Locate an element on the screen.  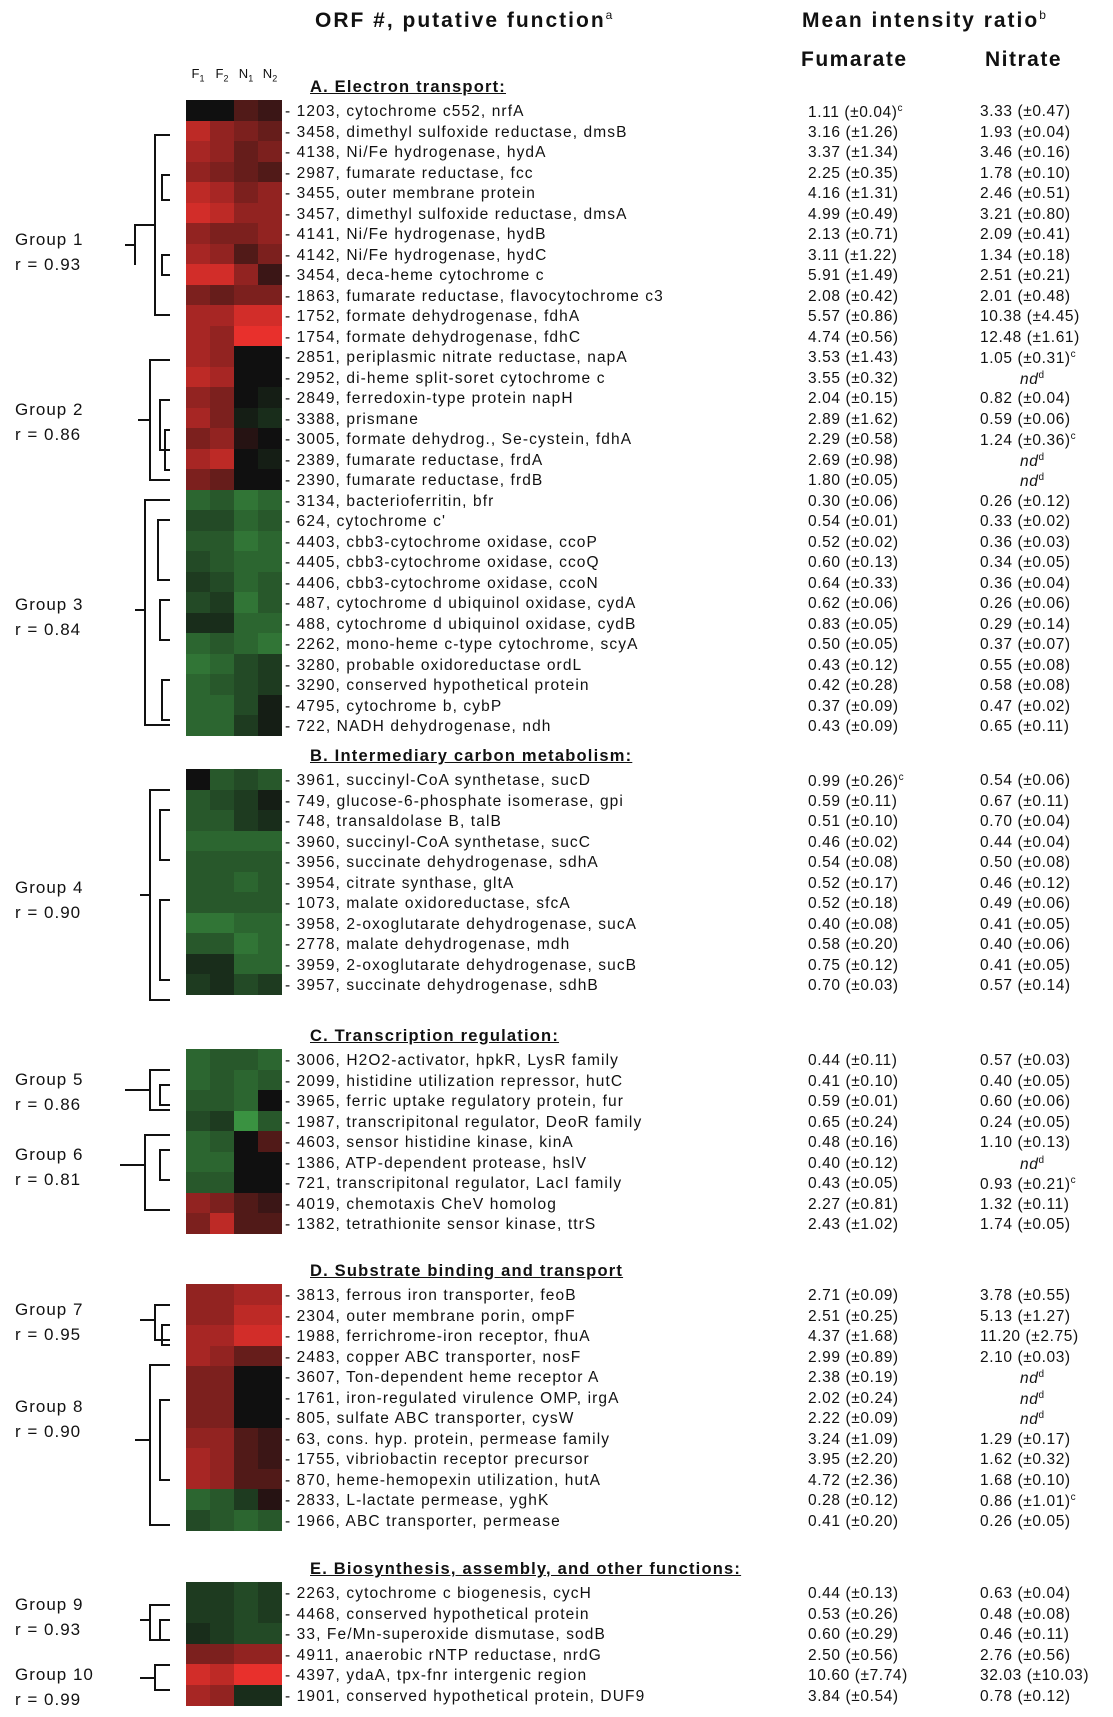
nitrate-ratio: 5.13 (±1.27) is located at coordinates (1025, 1316).